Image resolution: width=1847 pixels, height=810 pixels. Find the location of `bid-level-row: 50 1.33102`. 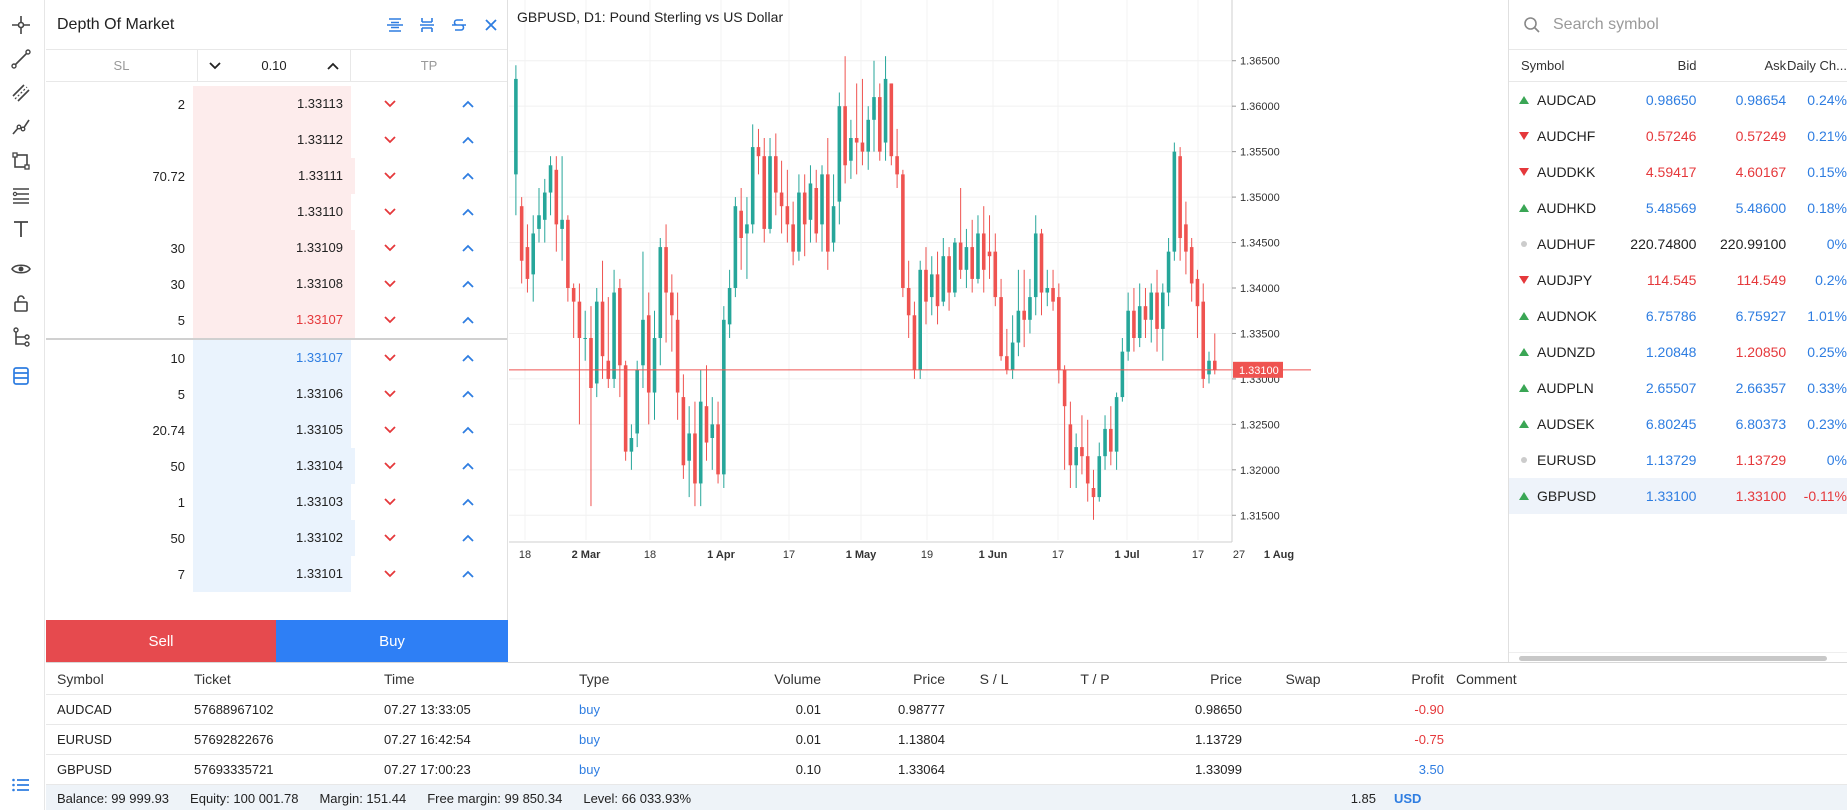

bid-level-row: 50 1.33102 is located at coordinates (276, 538).